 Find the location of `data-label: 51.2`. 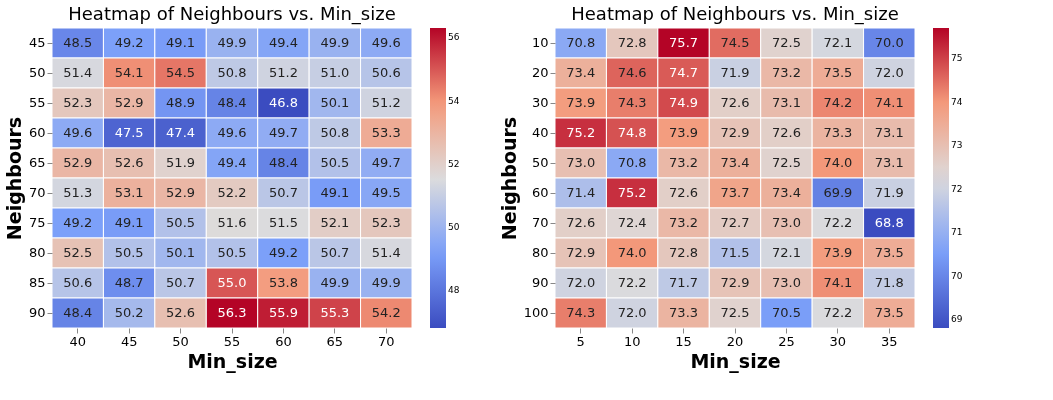

data-label: 51.2 is located at coordinates (386, 102).